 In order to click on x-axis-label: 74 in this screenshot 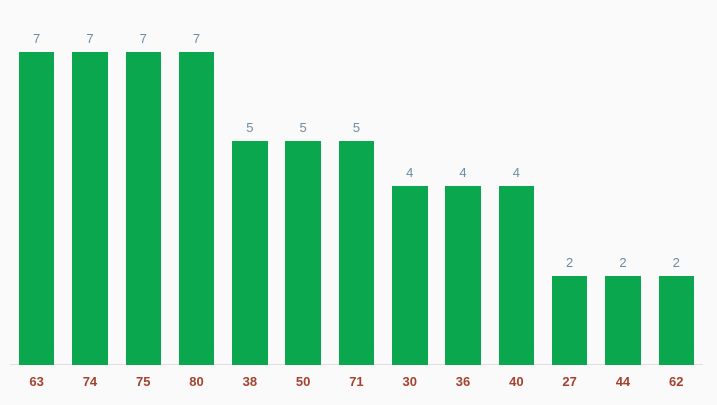, I will do `click(90, 381)`.